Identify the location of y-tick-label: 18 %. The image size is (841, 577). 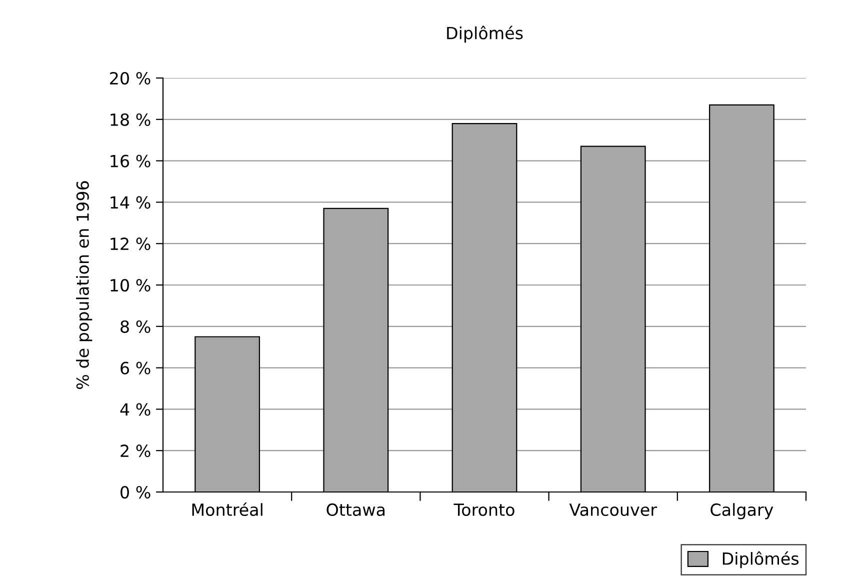
(130, 119).